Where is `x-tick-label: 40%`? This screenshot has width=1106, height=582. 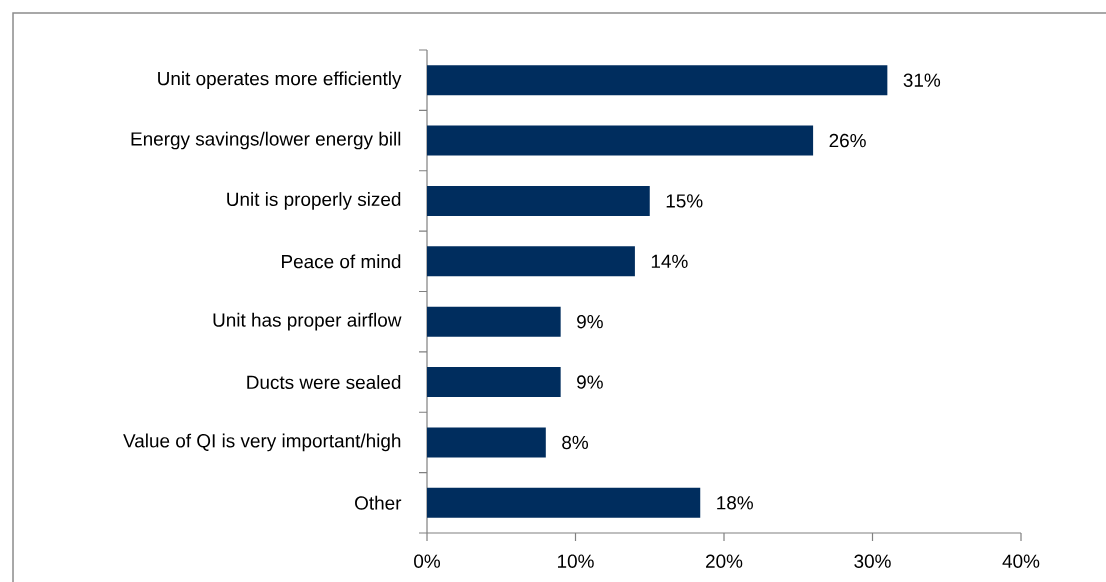
x-tick-label: 40% is located at coordinates (1021, 561).